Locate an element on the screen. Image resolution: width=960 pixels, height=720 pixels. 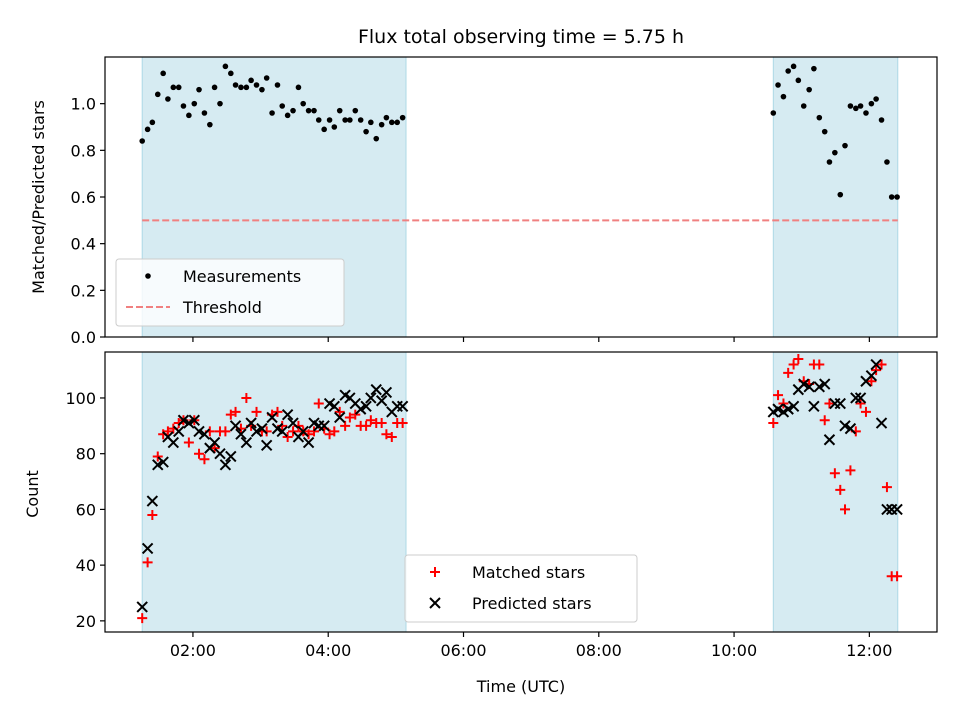
legend-matched-label: Matched stars is located at coordinates (528, 572).